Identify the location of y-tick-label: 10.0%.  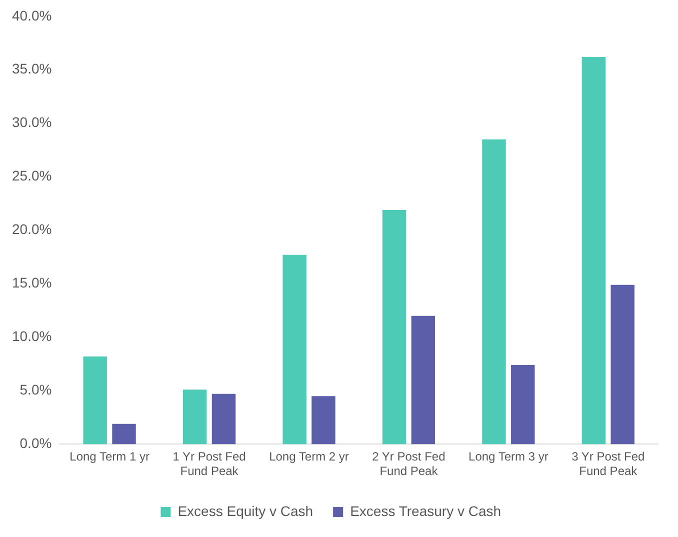
(32, 336).